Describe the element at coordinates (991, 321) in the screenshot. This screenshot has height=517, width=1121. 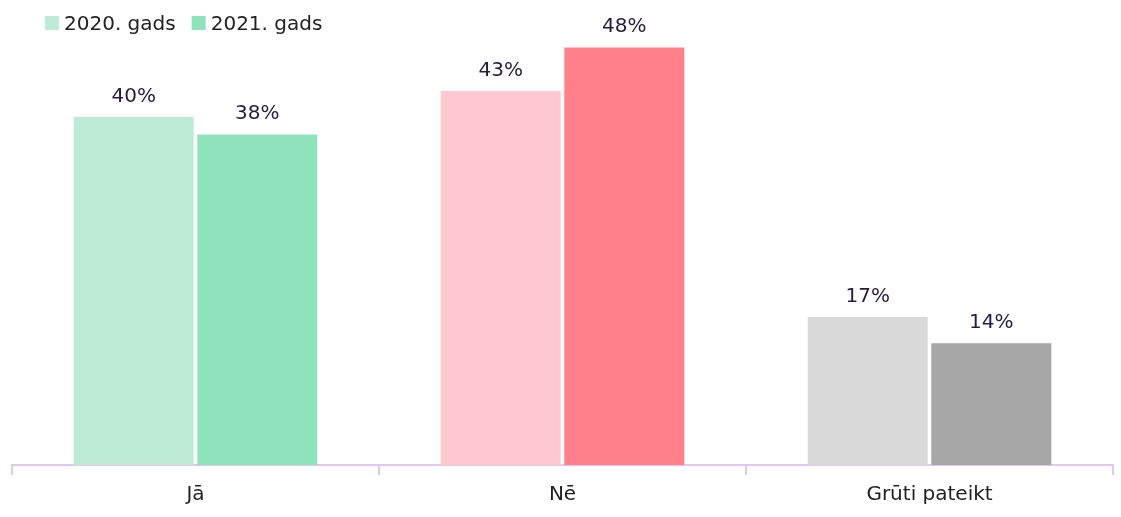
I see `data-label: 14%` at that location.